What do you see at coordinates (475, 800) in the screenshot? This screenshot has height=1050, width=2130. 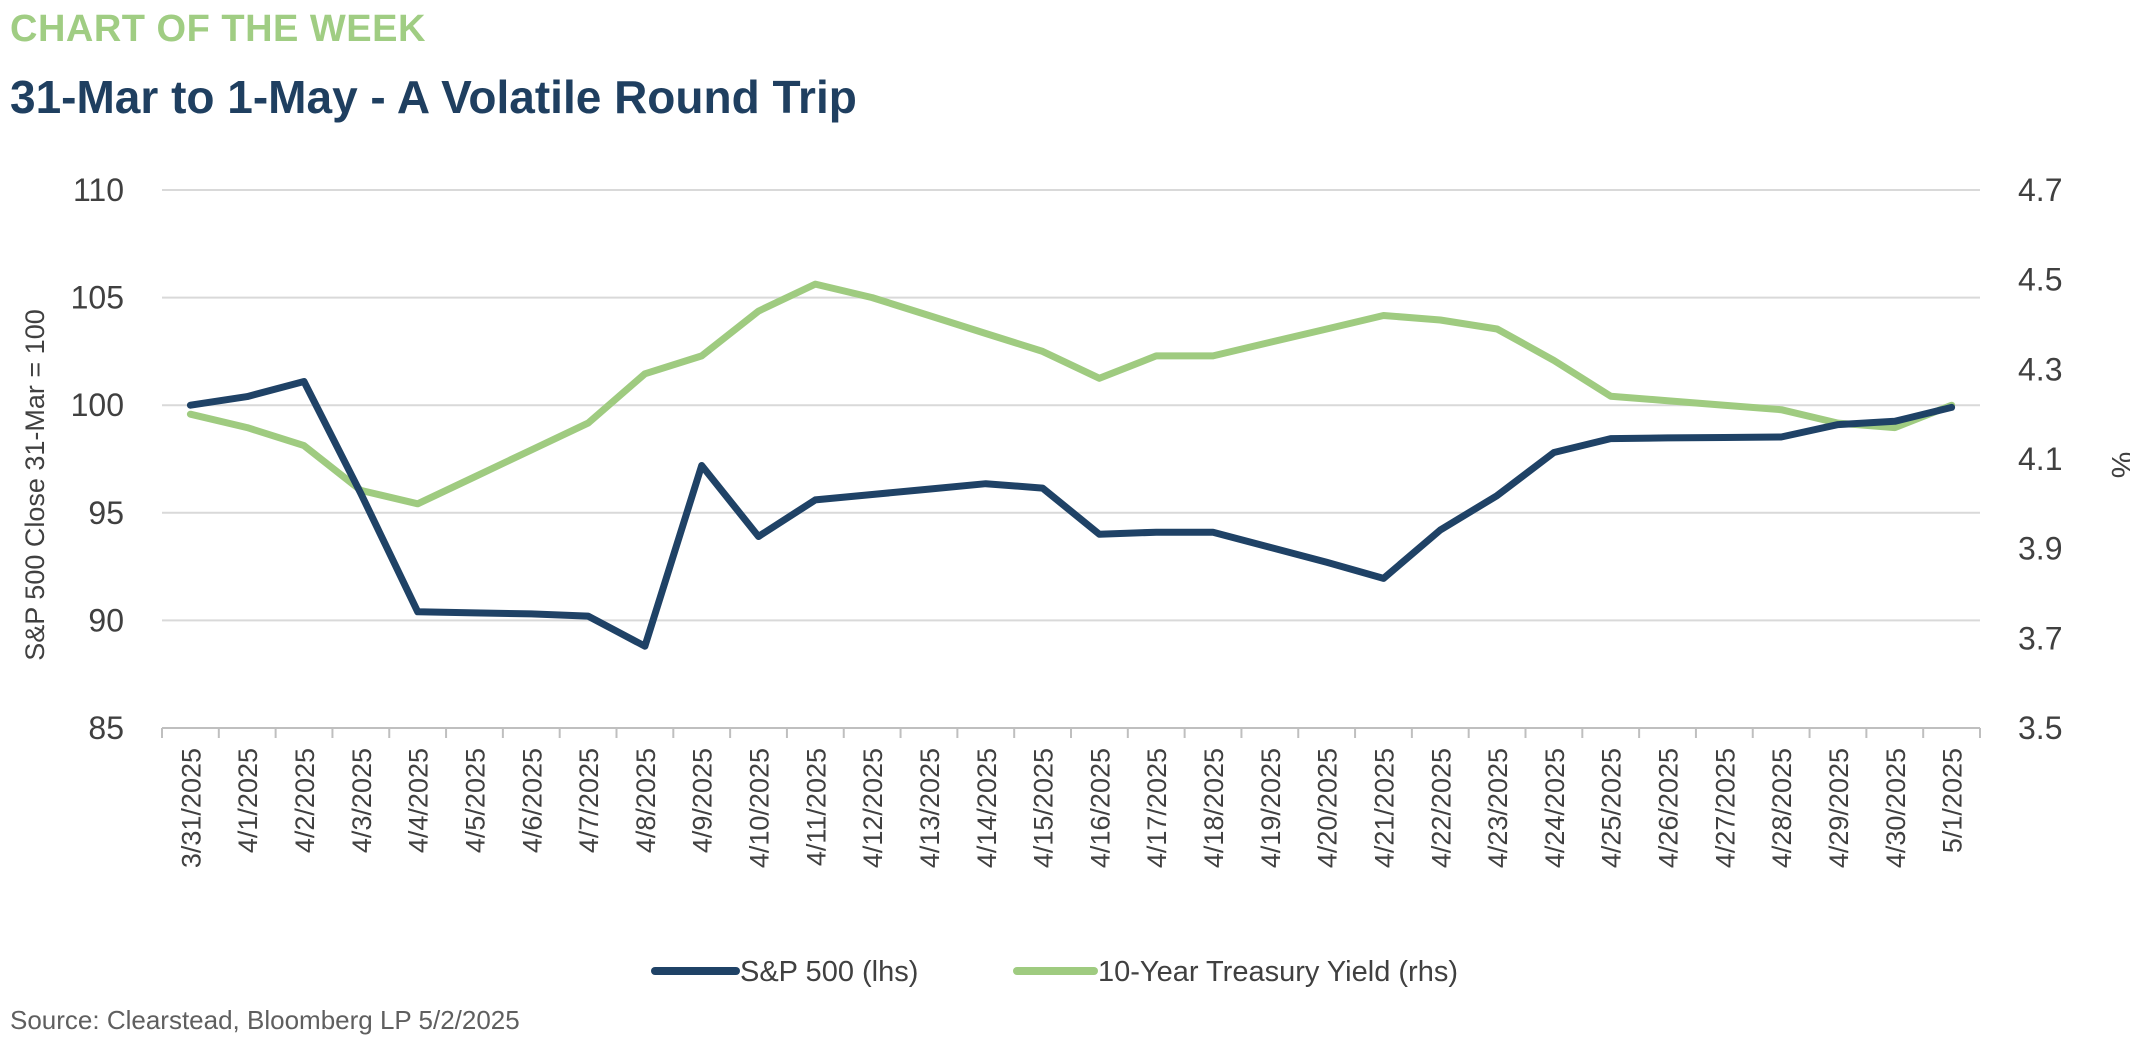 I see `x-tick-label: 4/5/2025` at bounding box center [475, 800].